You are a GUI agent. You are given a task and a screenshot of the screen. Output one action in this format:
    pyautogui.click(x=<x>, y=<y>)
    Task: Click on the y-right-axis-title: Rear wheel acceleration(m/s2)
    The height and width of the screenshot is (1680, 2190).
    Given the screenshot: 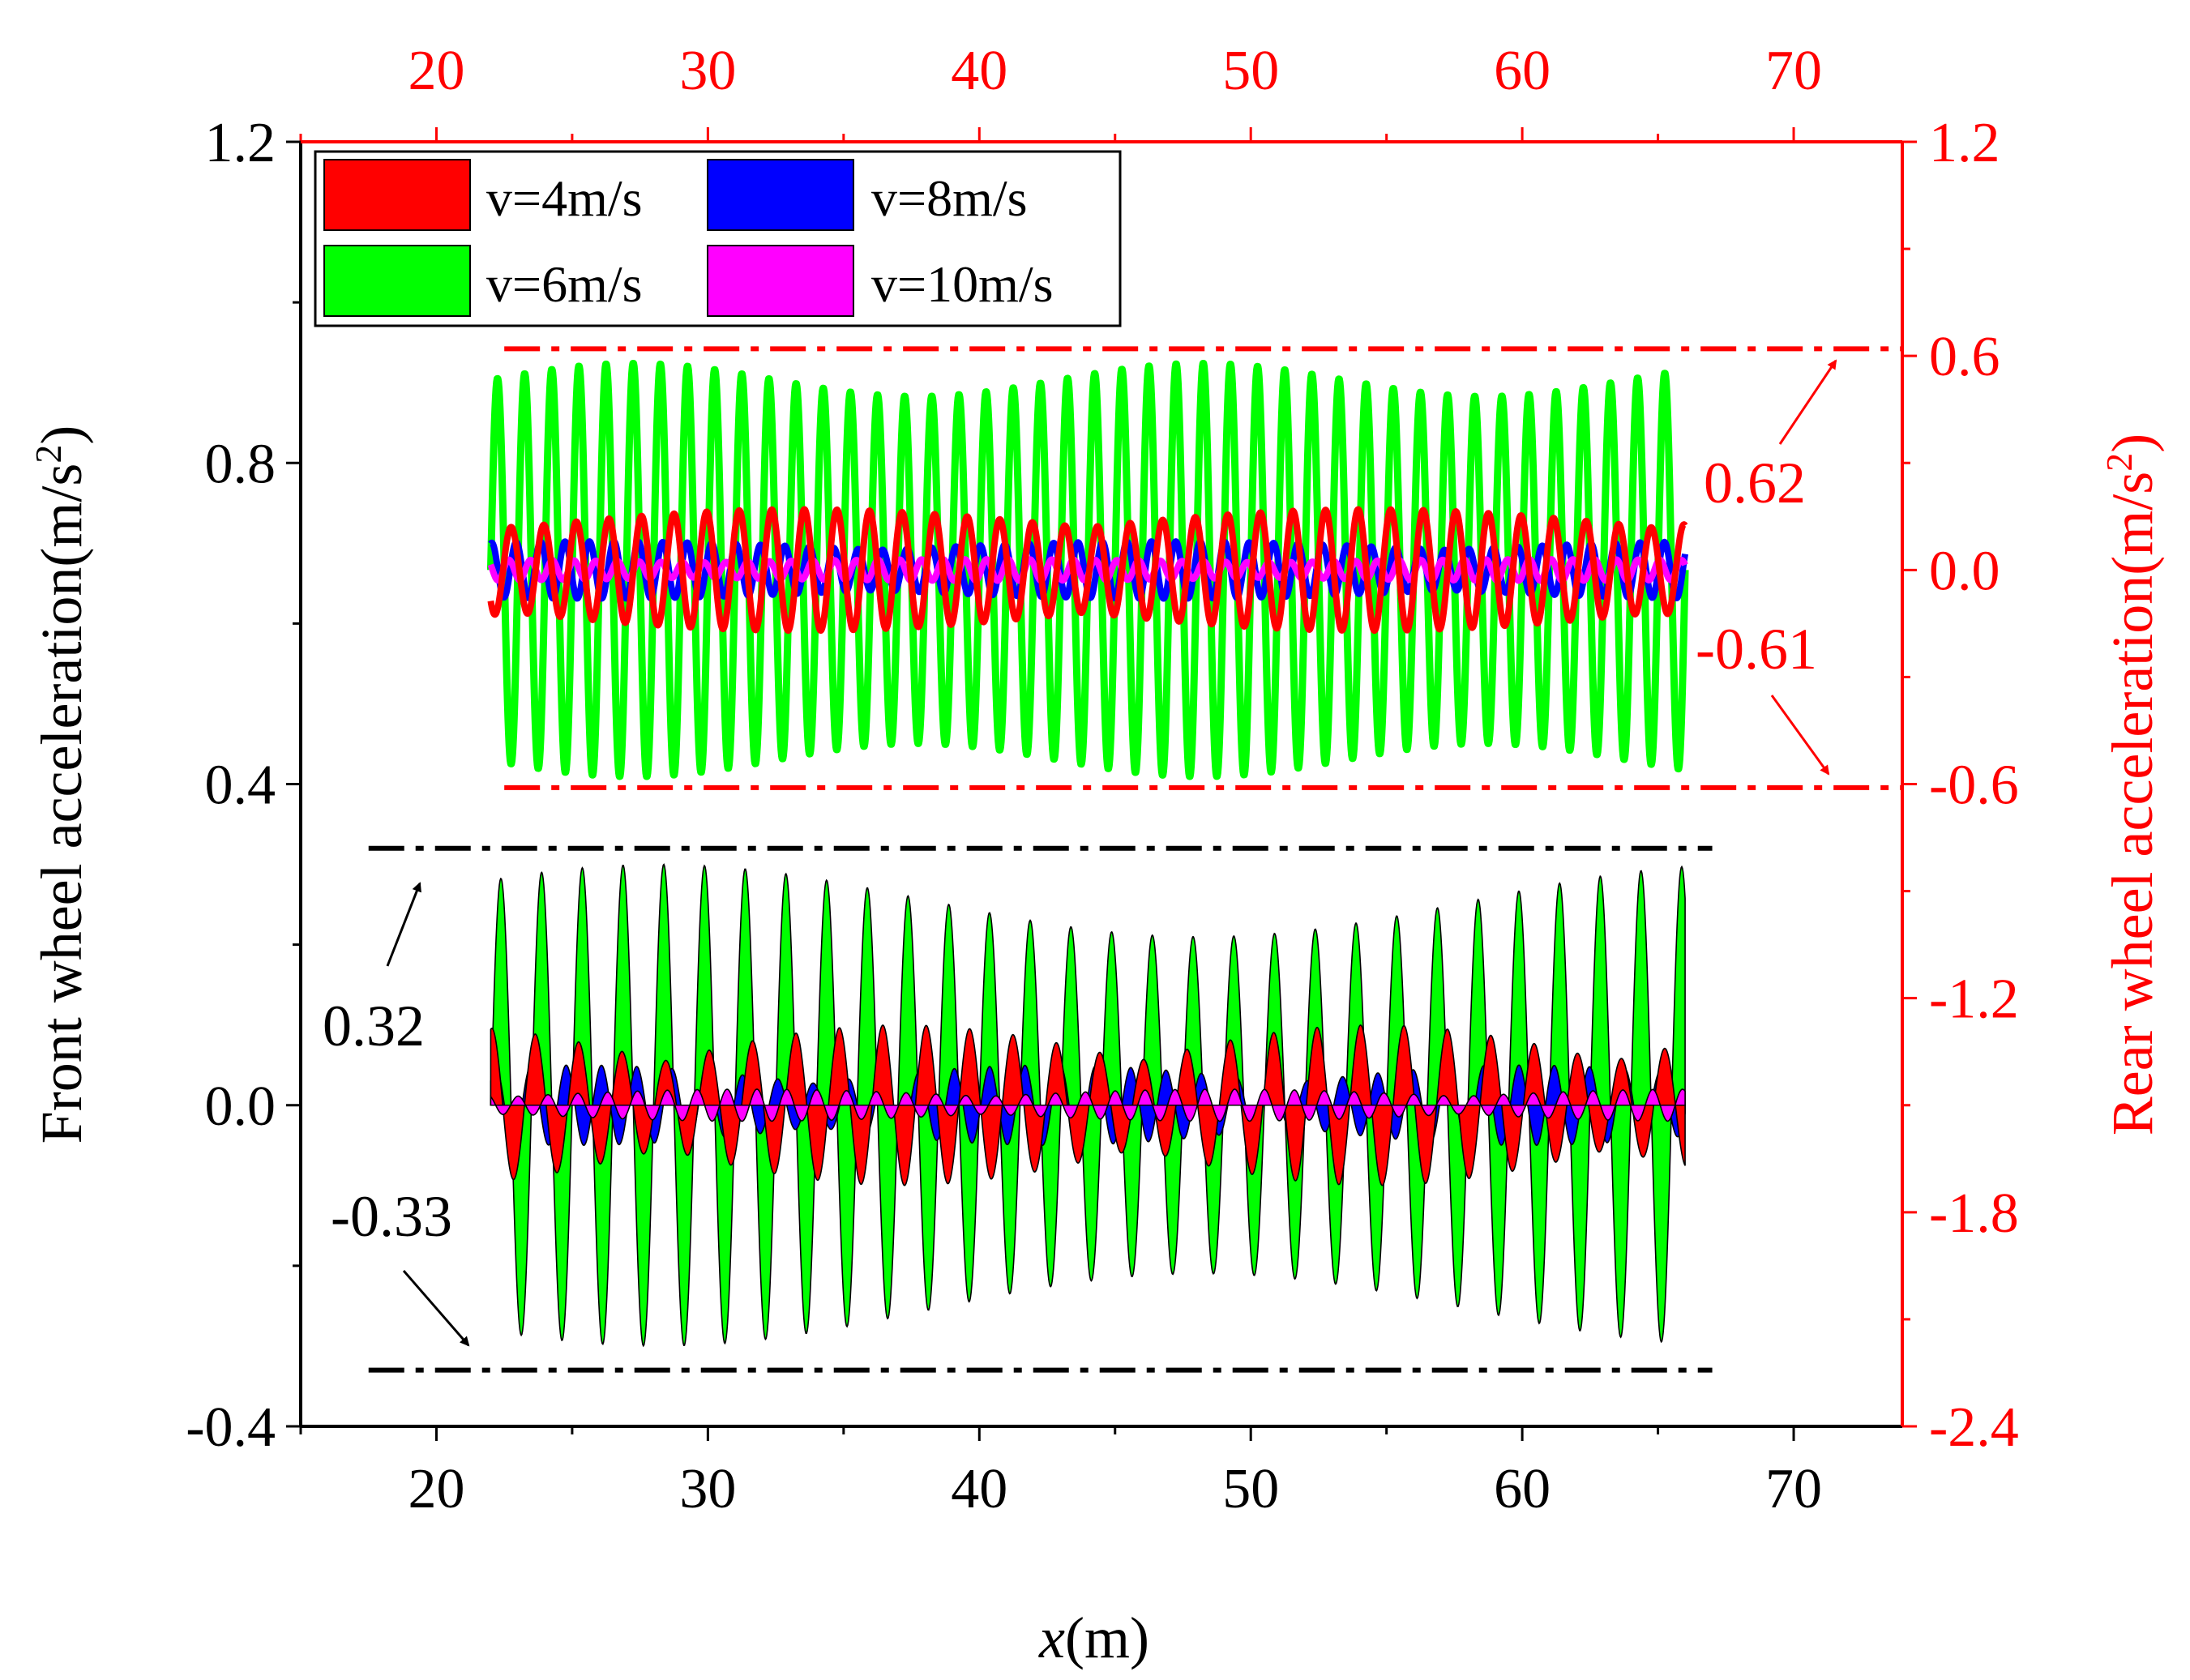 What is the action you would take?
    pyautogui.click(x=2132, y=785)
    